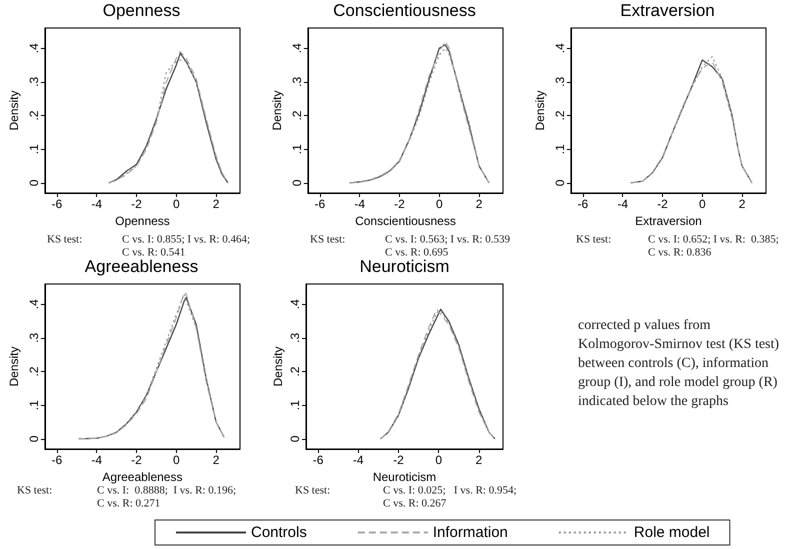  I want to click on chart-title: Openness, so click(141, 10).